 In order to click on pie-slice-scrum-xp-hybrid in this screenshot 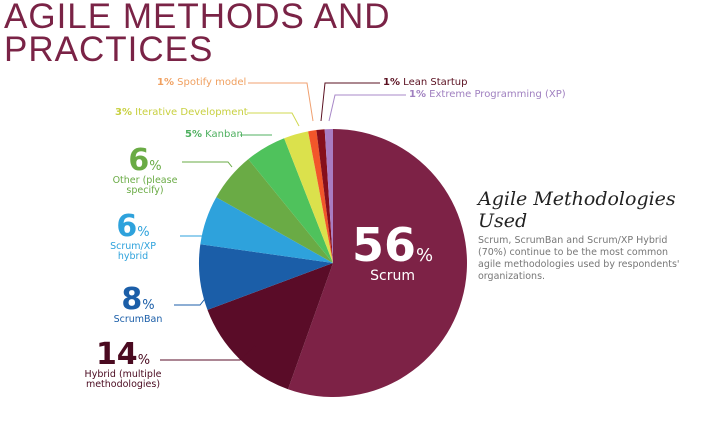, I will do `click(266, 230)`.